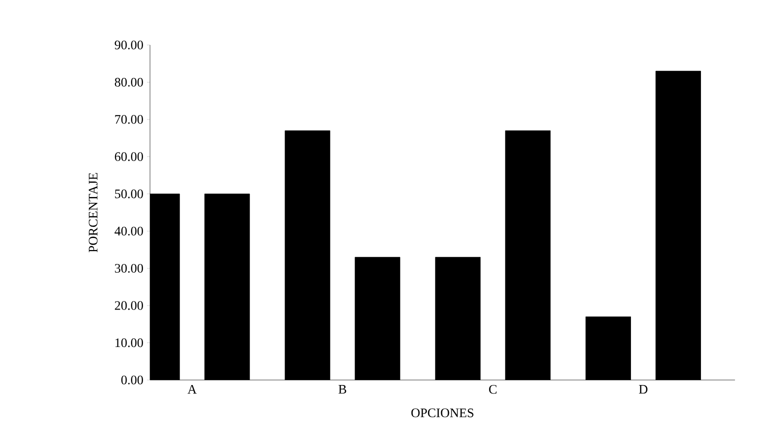  What do you see at coordinates (128, 82) in the screenshot?
I see `y-tick-label: 80.00` at bounding box center [128, 82].